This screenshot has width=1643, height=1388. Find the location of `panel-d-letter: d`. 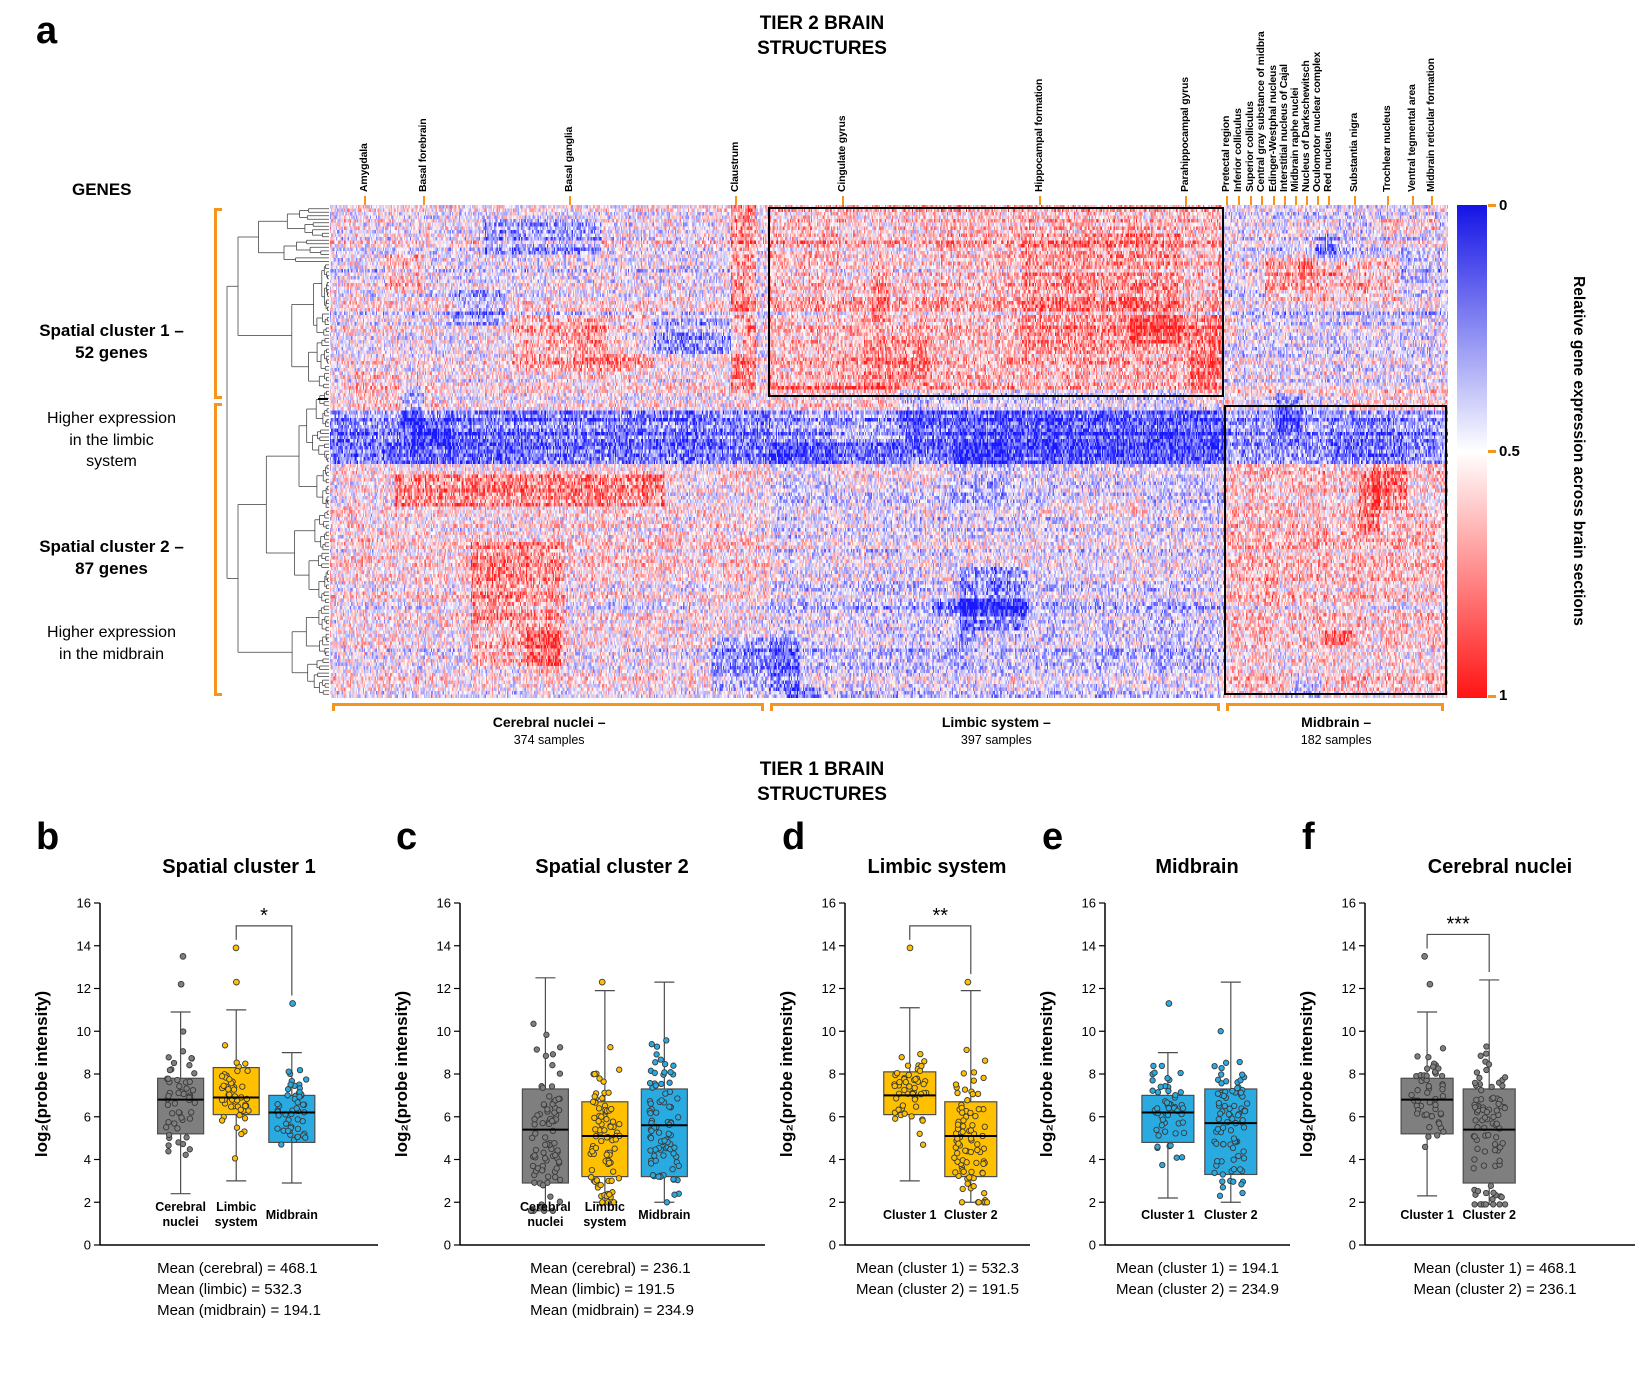

panel-d-letter: d is located at coordinates (794, 837).